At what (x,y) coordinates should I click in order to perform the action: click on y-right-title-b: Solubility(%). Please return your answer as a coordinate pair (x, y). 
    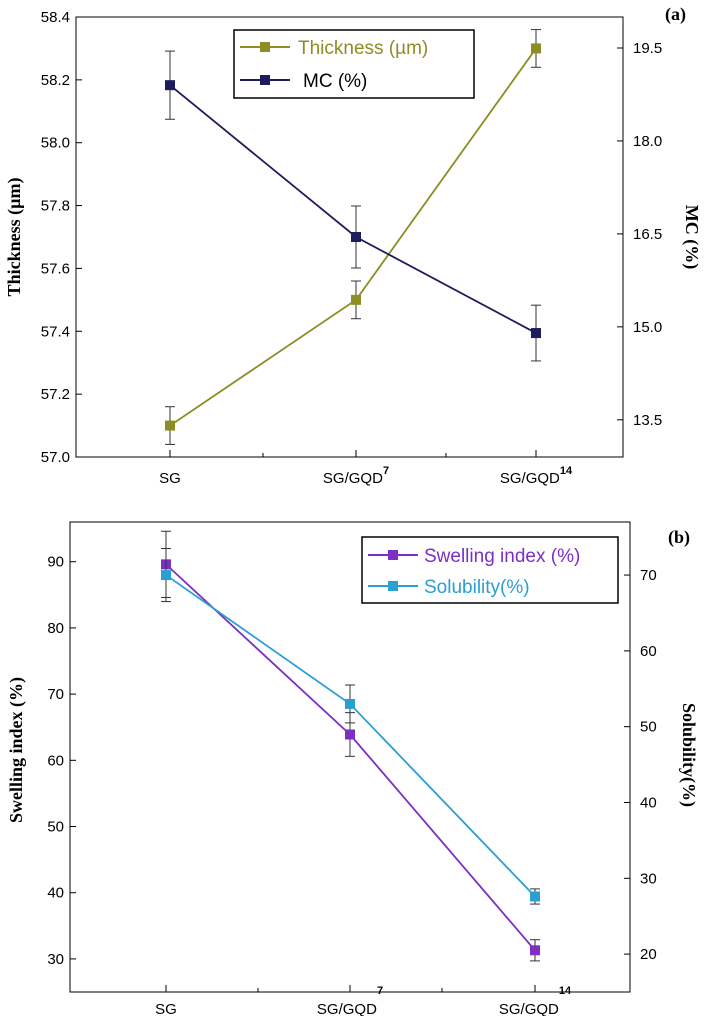
    Looking at the image, I should click on (688, 755).